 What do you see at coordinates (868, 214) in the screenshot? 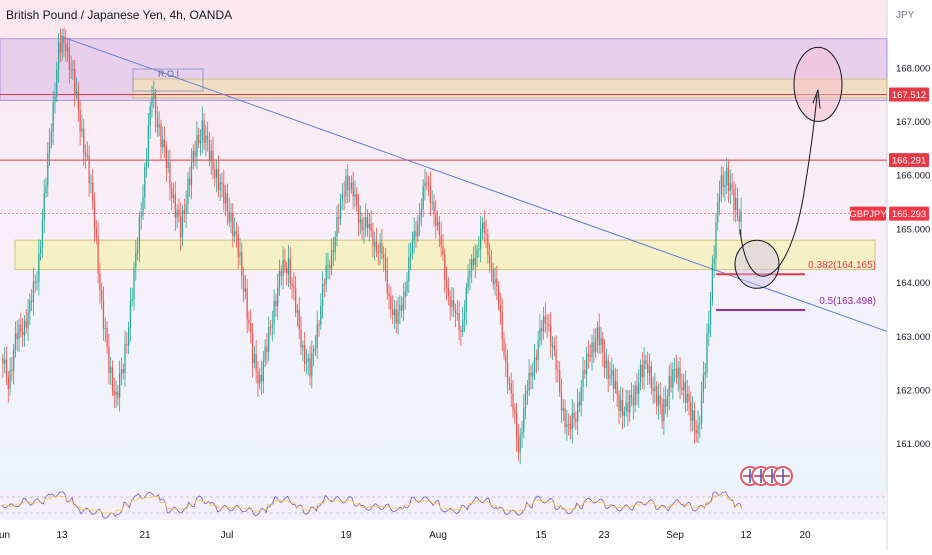
I see `symbol-badge-label: GBPJPY` at bounding box center [868, 214].